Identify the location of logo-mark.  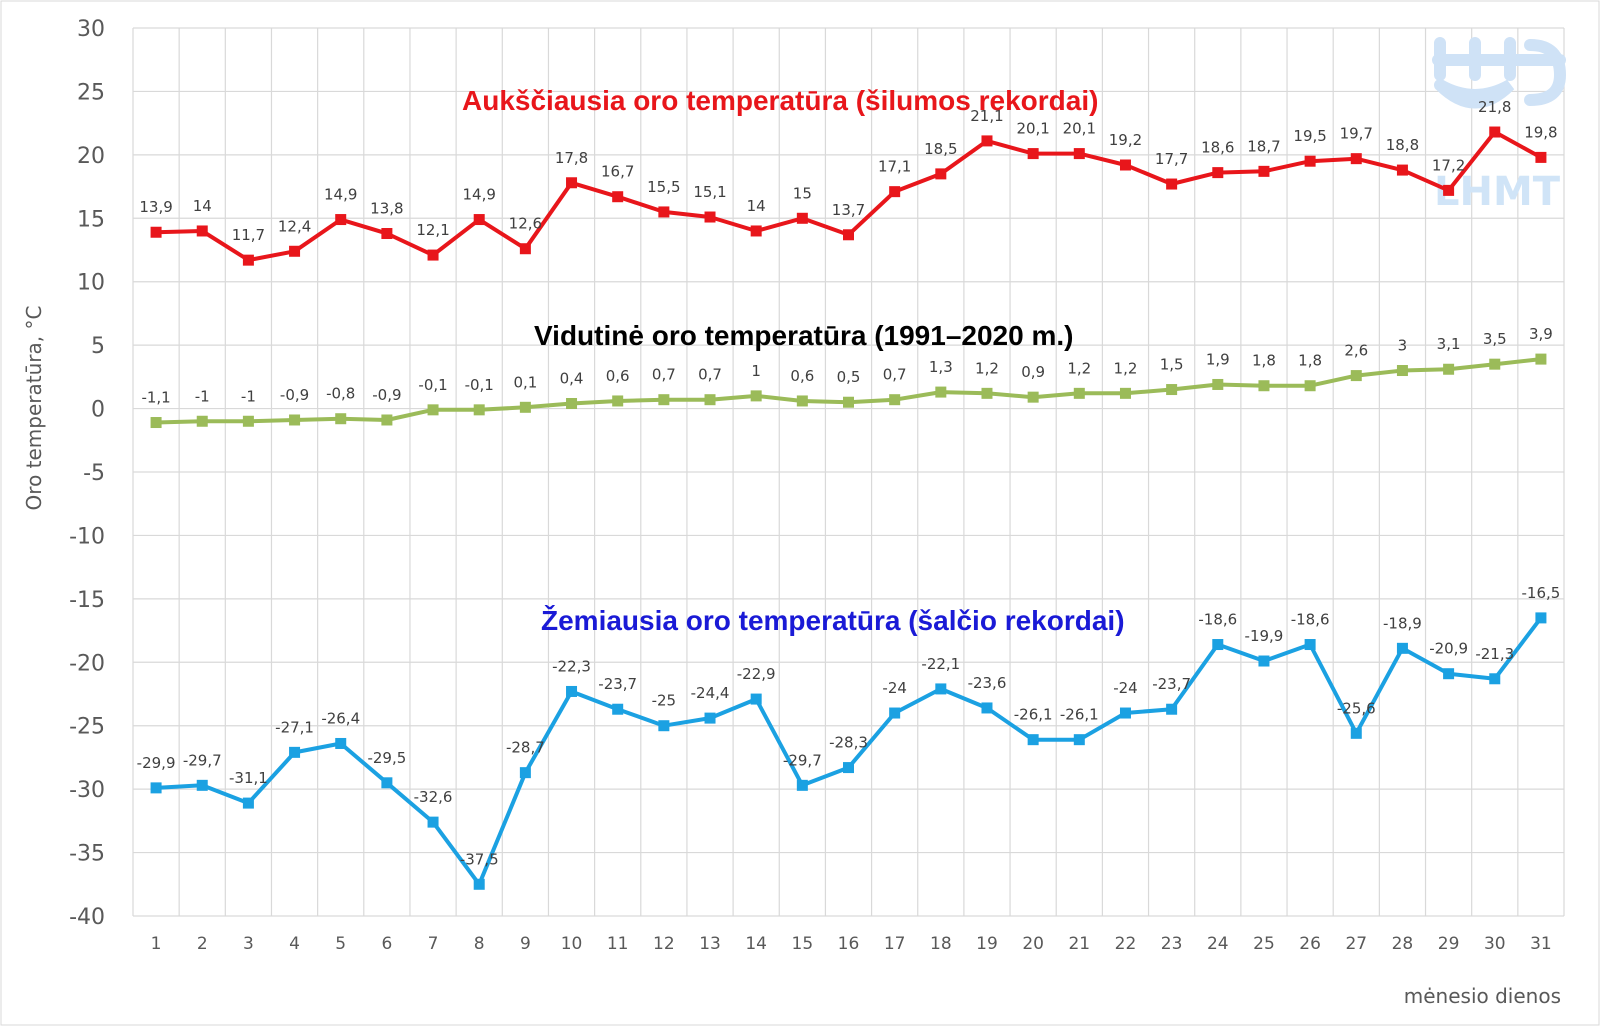
(1499, 73).